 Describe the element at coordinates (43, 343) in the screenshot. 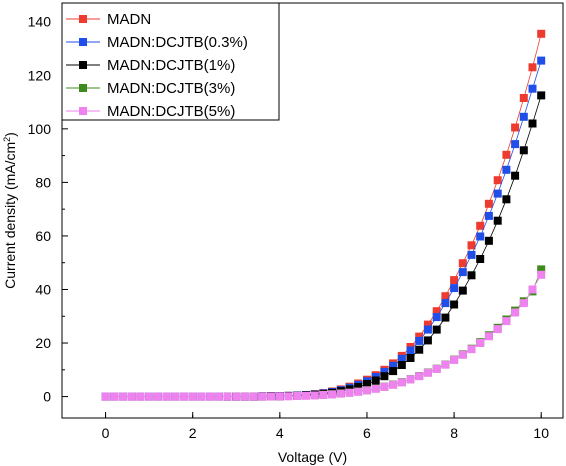

I see `y-tick-label: 20` at that location.